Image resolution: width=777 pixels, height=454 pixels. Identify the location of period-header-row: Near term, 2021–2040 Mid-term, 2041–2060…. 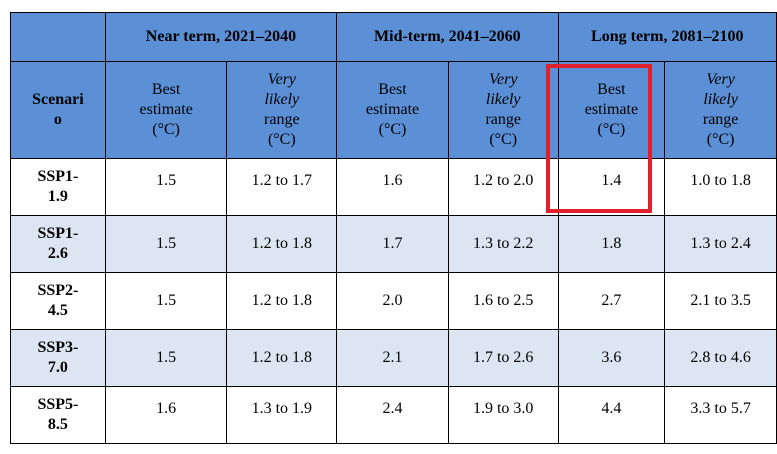
(393, 37).